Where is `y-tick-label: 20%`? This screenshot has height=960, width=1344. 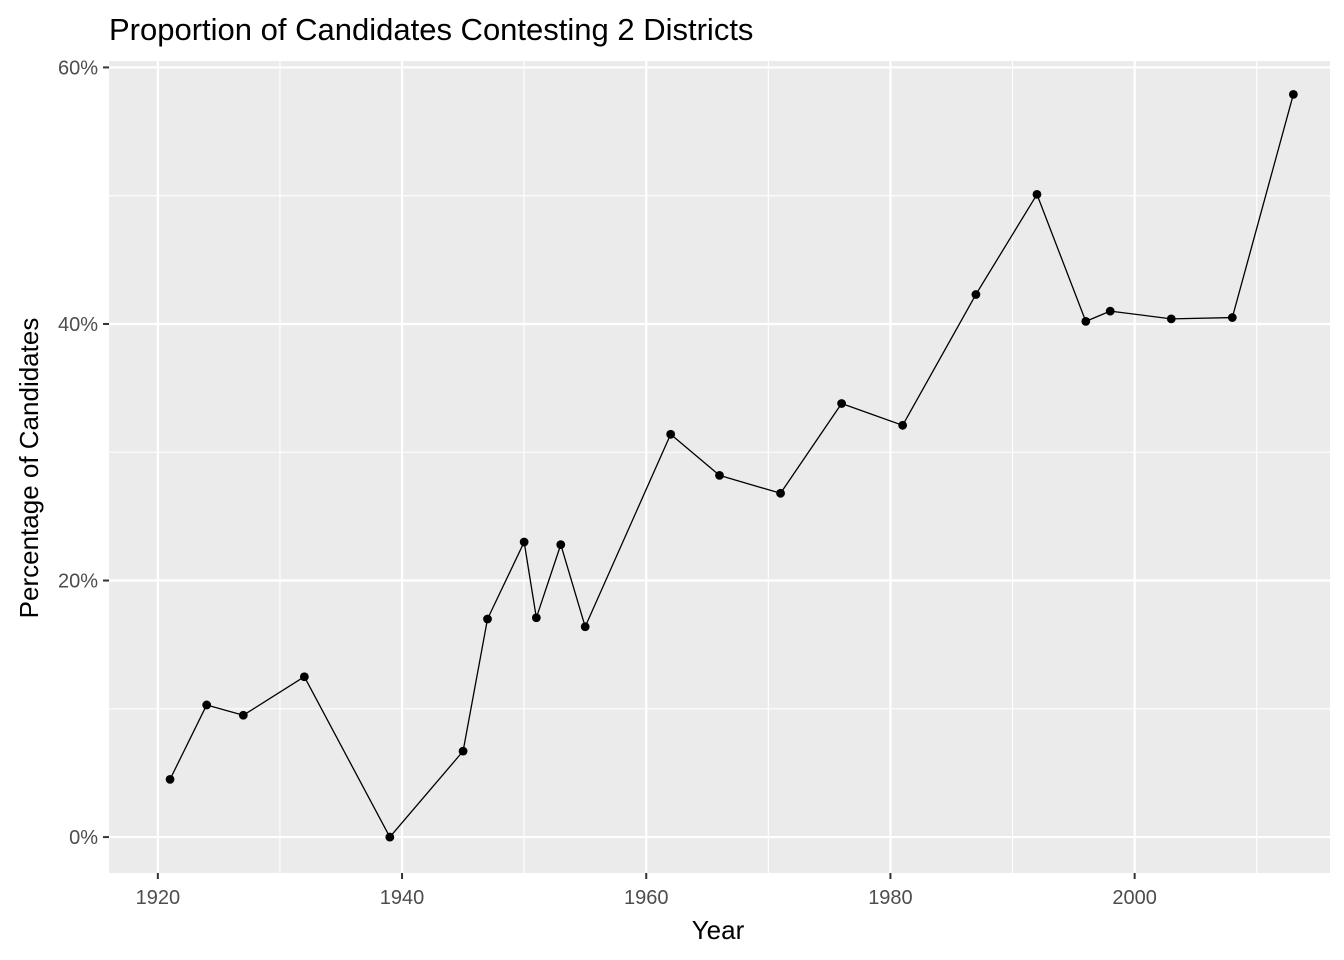 y-tick-label: 20% is located at coordinates (78, 582).